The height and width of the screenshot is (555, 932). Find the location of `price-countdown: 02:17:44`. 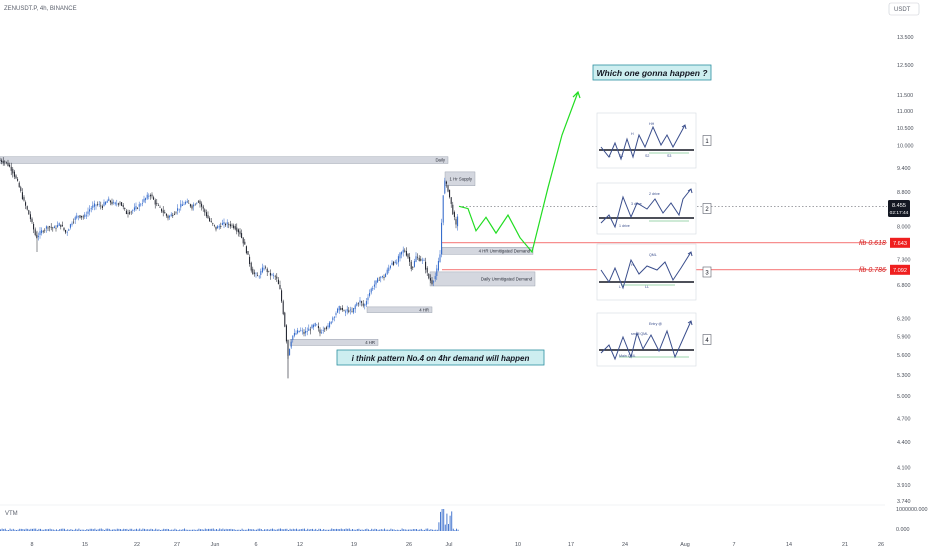

price-countdown: 02:17:44 is located at coordinates (899, 213).